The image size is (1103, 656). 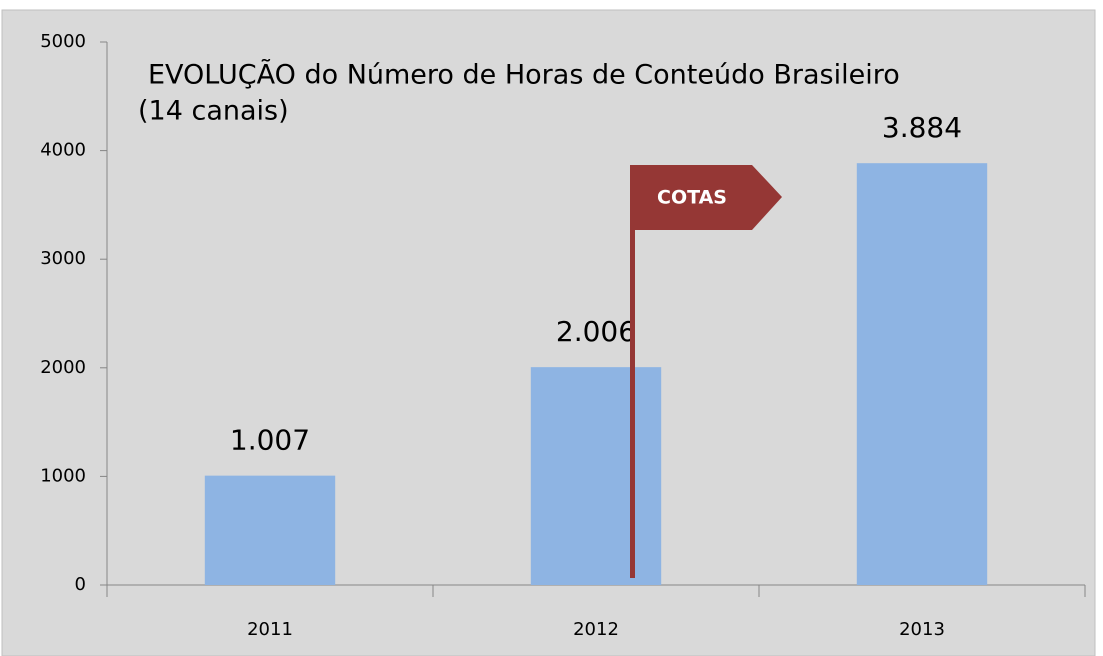 What do you see at coordinates (63, 41) in the screenshot?
I see `y-tick-label: 5000` at bounding box center [63, 41].